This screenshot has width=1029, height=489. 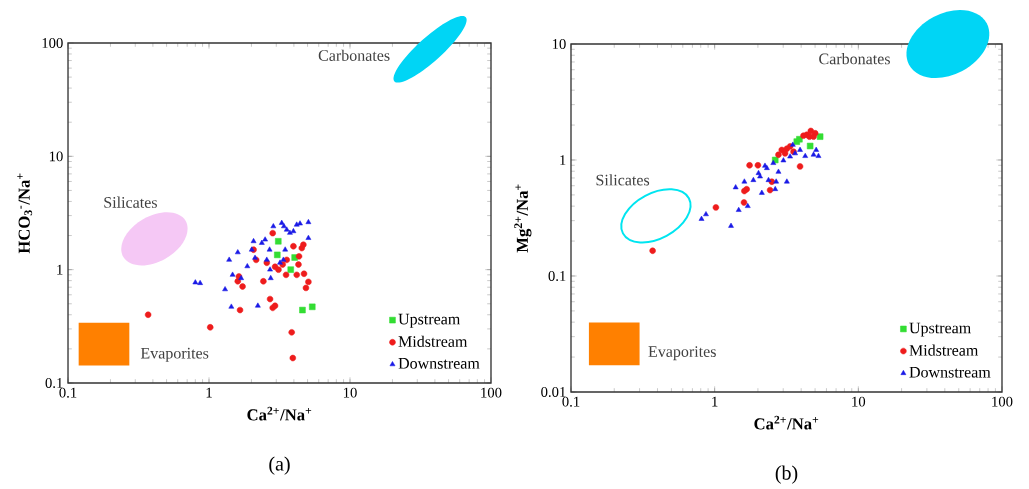 I want to click on text: (b), so click(x=786, y=474).